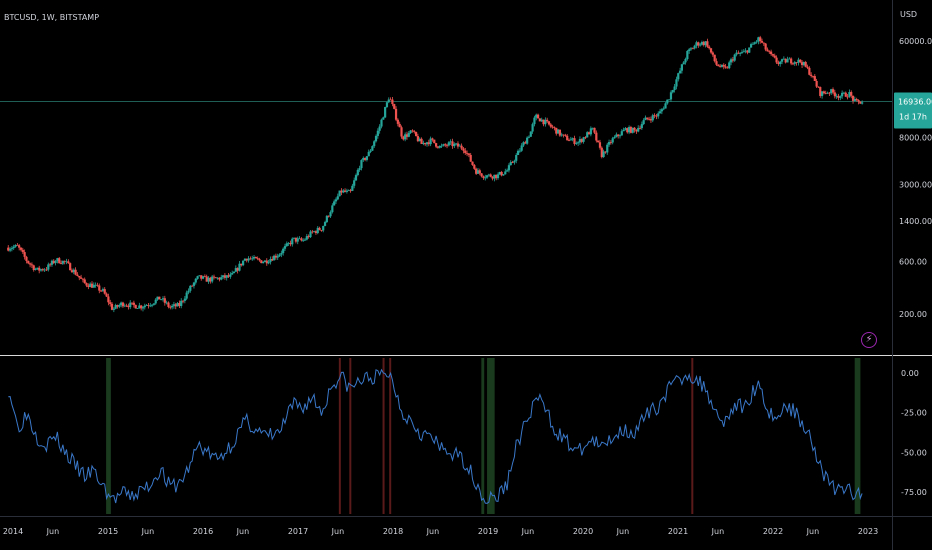  What do you see at coordinates (915, 184) in the screenshot?
I see `price-axis-tick: 3000.00` at bounding box center [915, 184].